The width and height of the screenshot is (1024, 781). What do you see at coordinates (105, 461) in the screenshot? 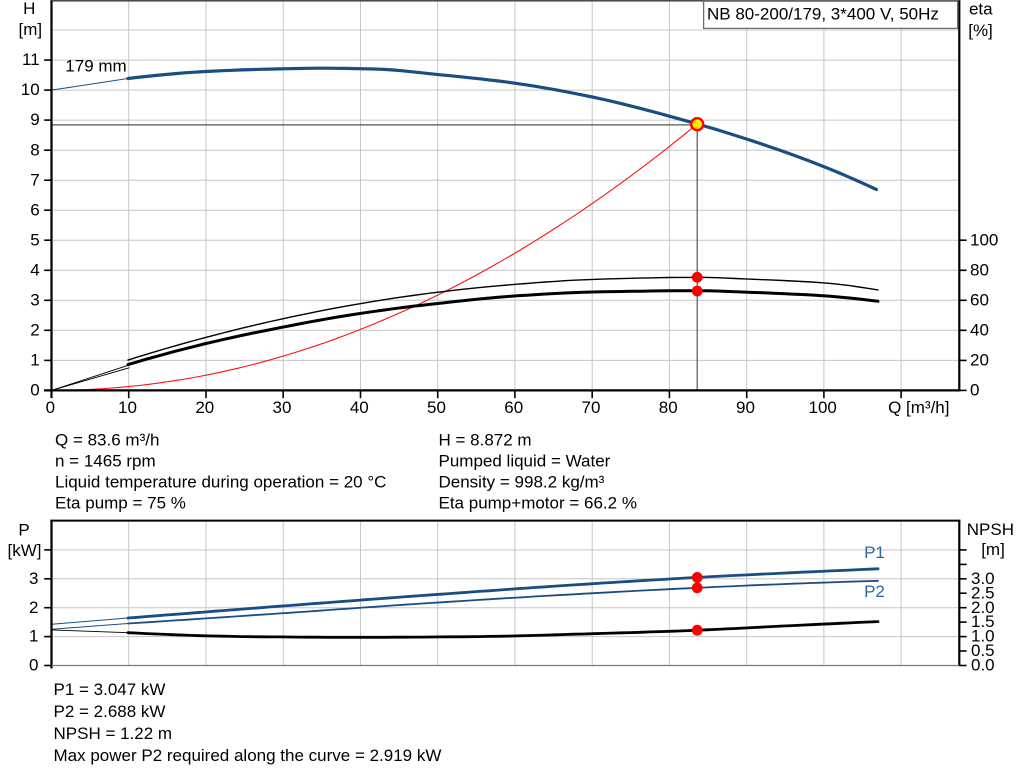
I see `svg-text: n = 1465 rpm` at bounding box center [105, 461].